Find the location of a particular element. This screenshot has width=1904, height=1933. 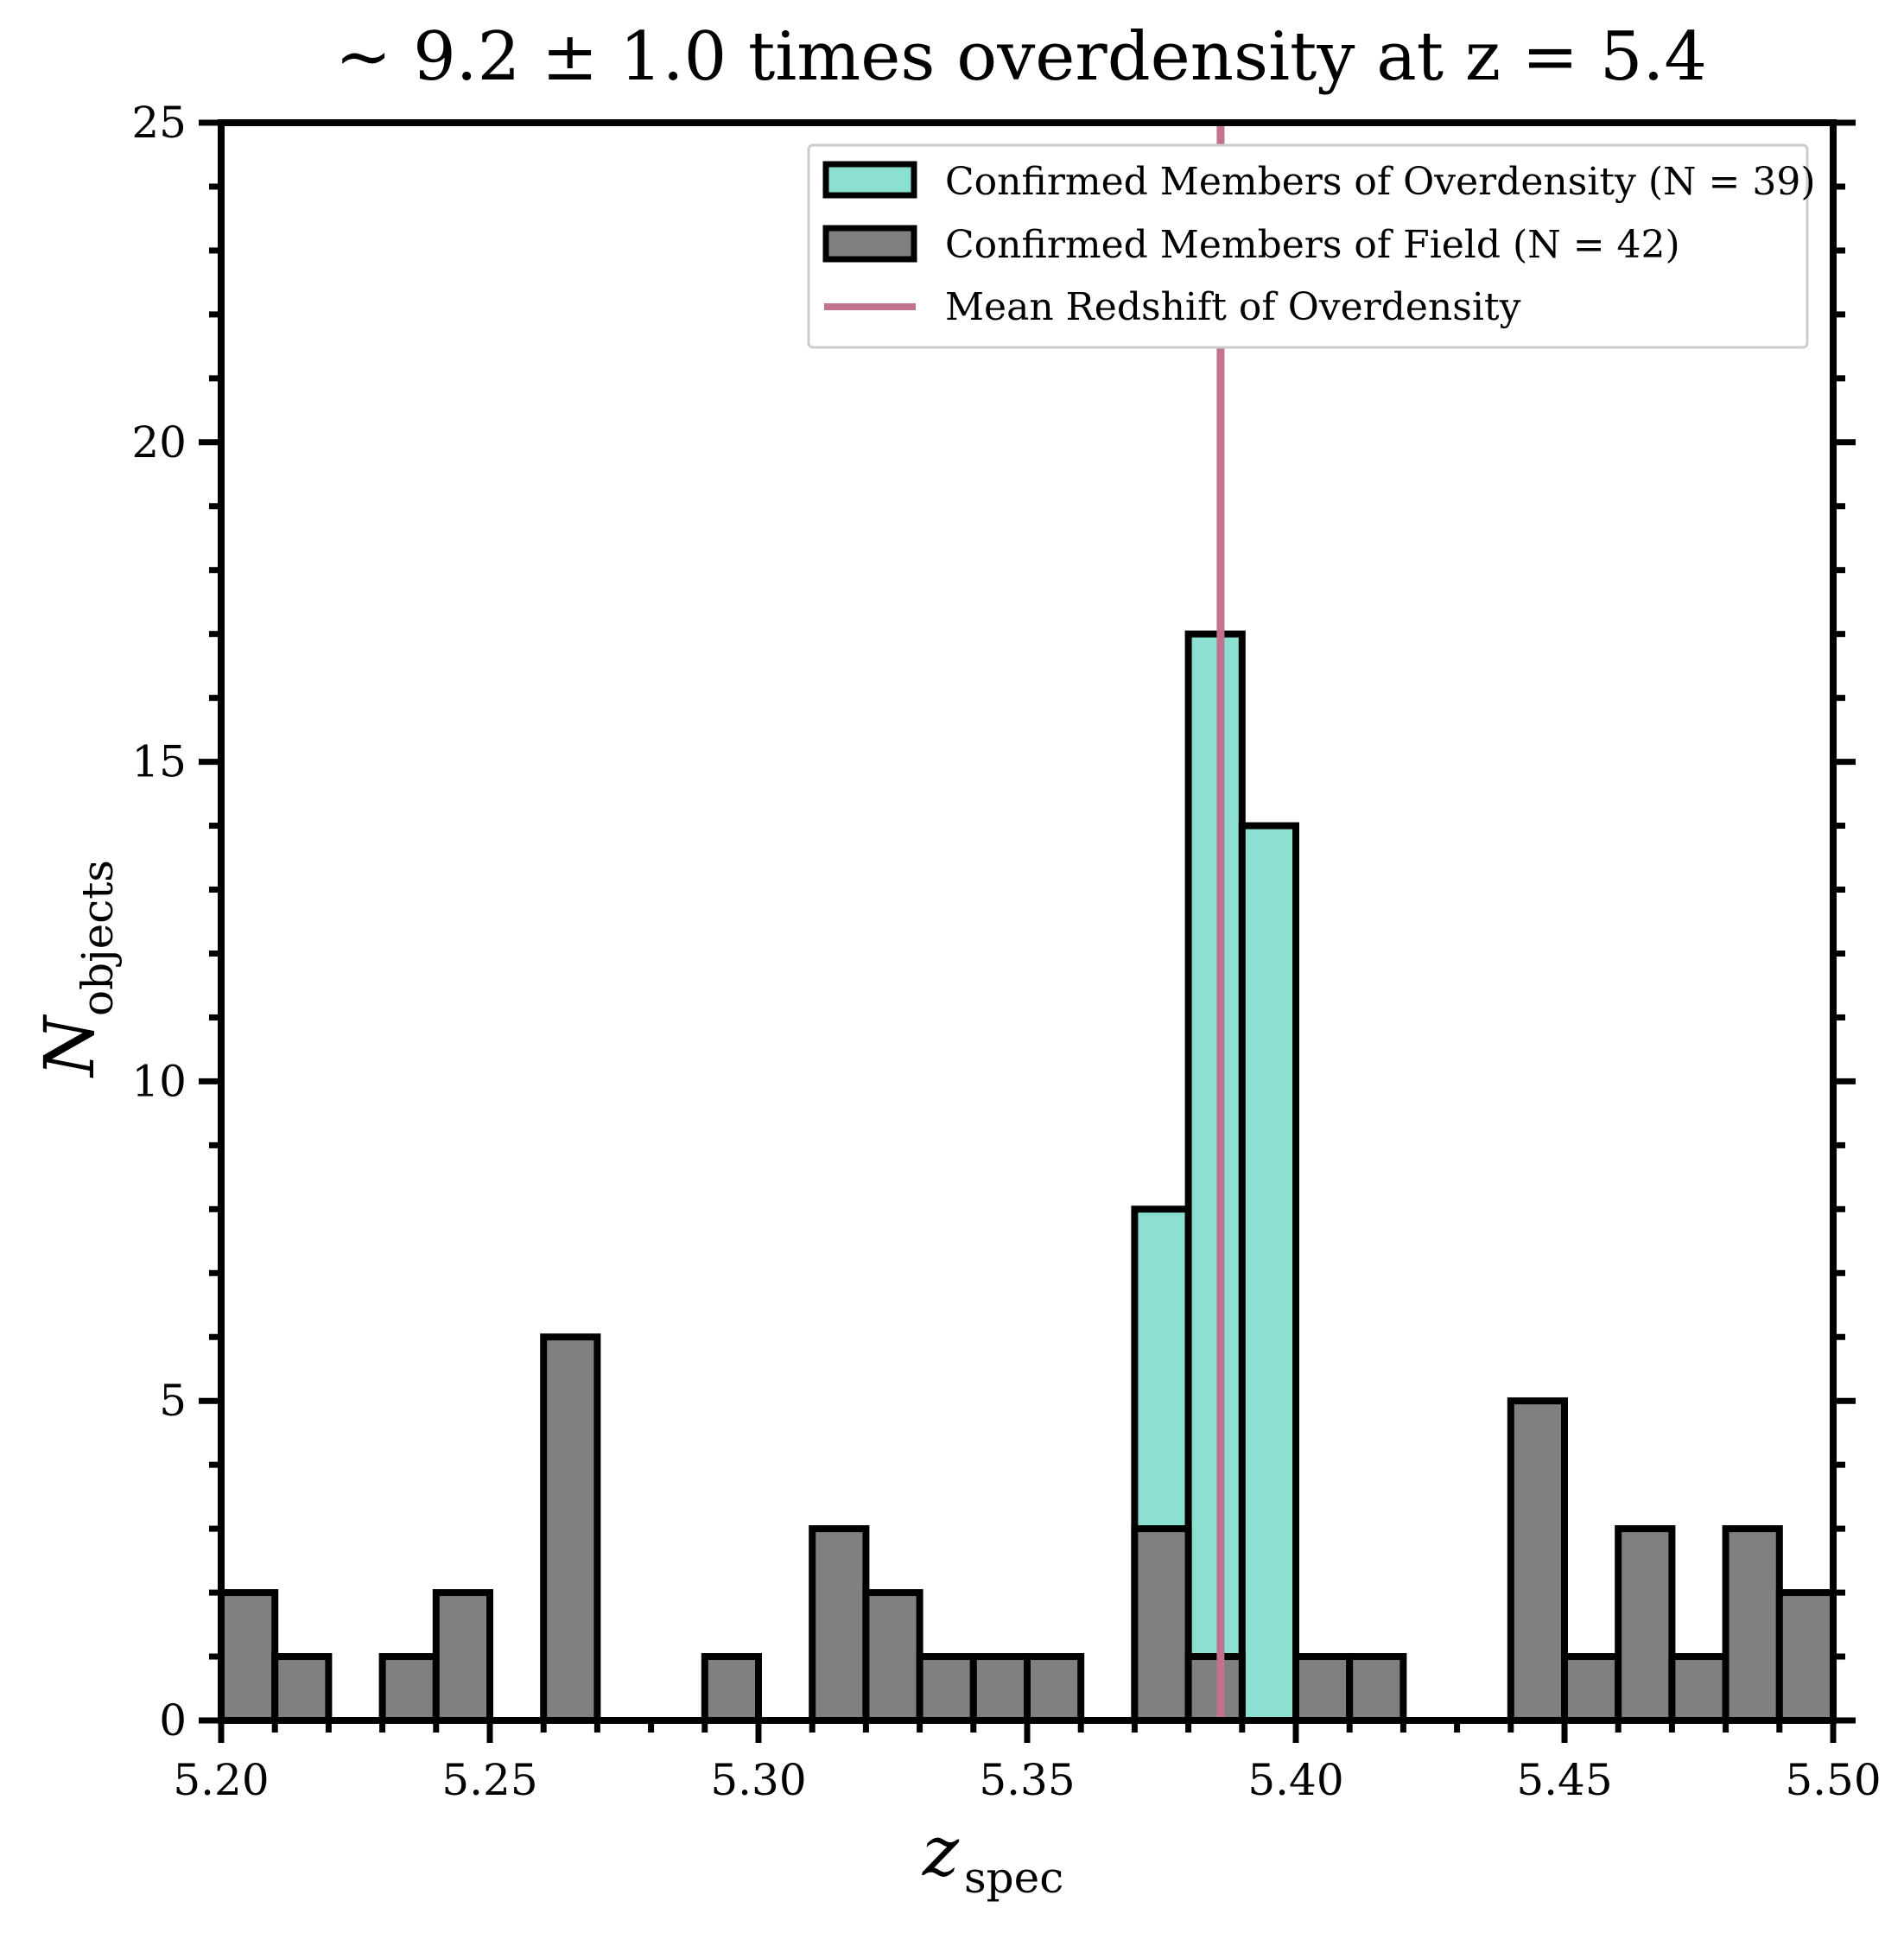

legend-label-mean: Mean Redshift of Overdensity is located at coordinates (1233, 307).